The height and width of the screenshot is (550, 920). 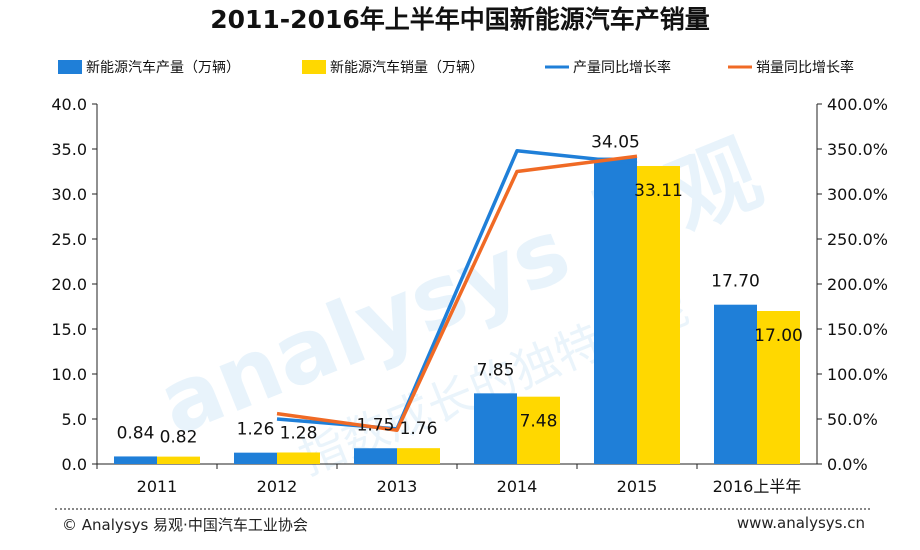 I want to click on data-label: 0.82, so click(x=179, y=438).